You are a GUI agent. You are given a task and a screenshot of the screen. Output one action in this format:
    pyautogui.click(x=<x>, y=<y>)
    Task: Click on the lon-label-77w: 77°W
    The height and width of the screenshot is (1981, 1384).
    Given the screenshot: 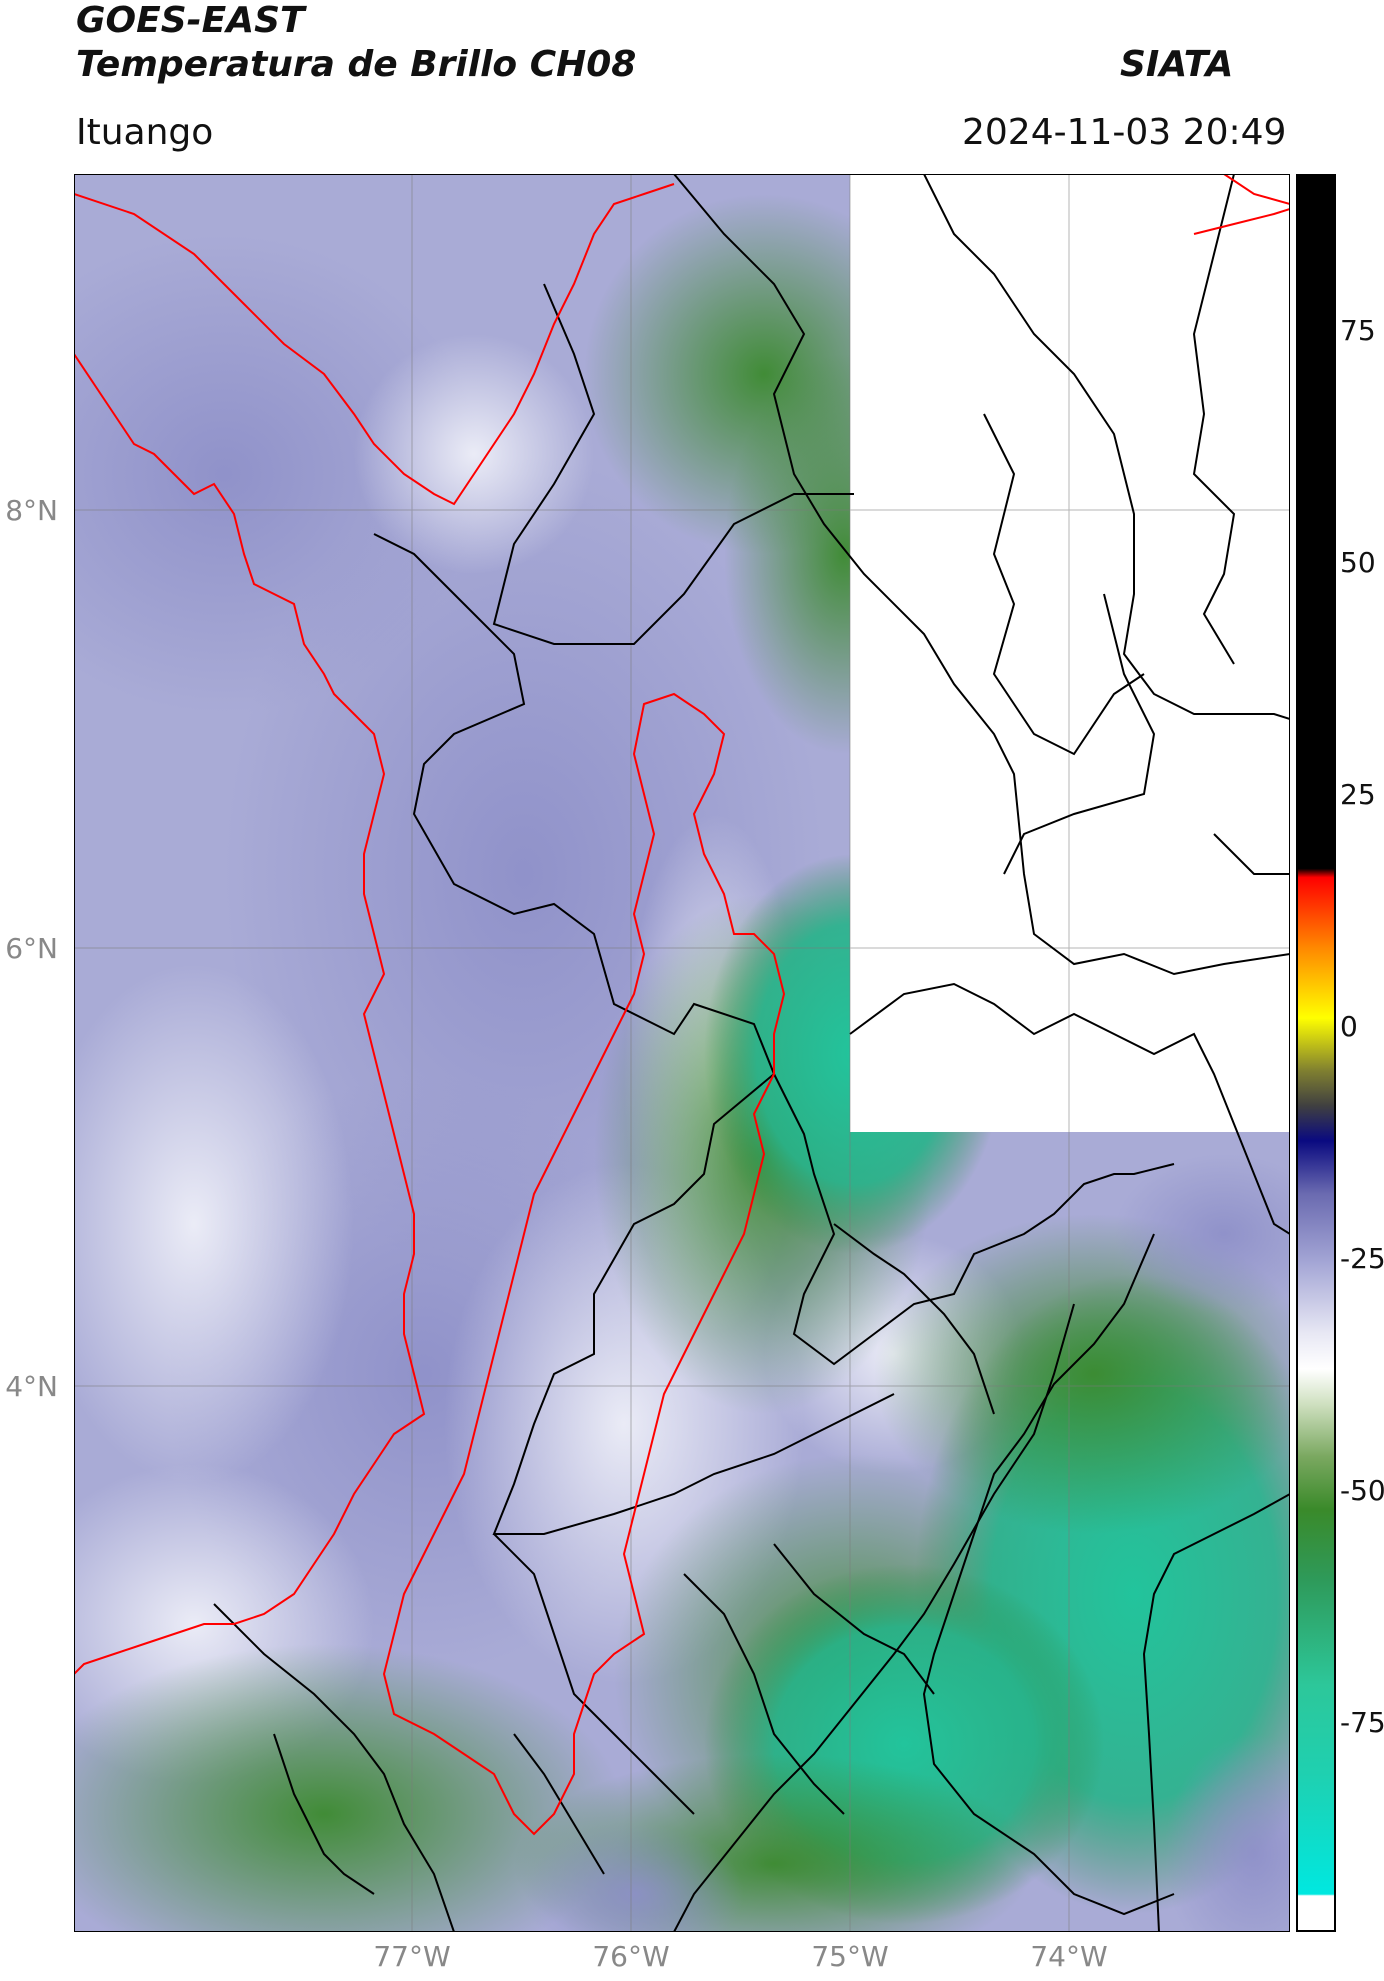 What is the action you would take?
    pyautogui.click(x=412, y=1956)
    